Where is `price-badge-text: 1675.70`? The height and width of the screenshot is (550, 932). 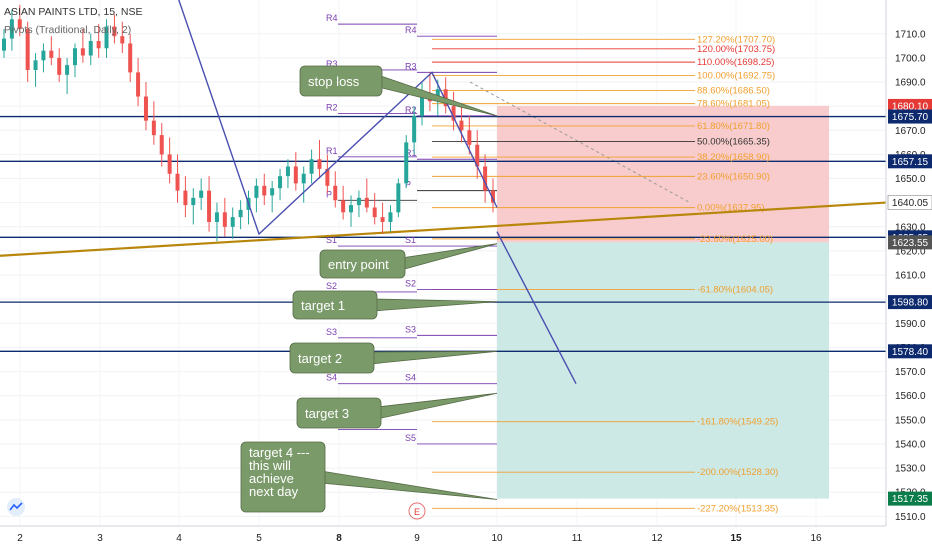
price-badge-text: 1675.70 is located at coordinates (910, 117).